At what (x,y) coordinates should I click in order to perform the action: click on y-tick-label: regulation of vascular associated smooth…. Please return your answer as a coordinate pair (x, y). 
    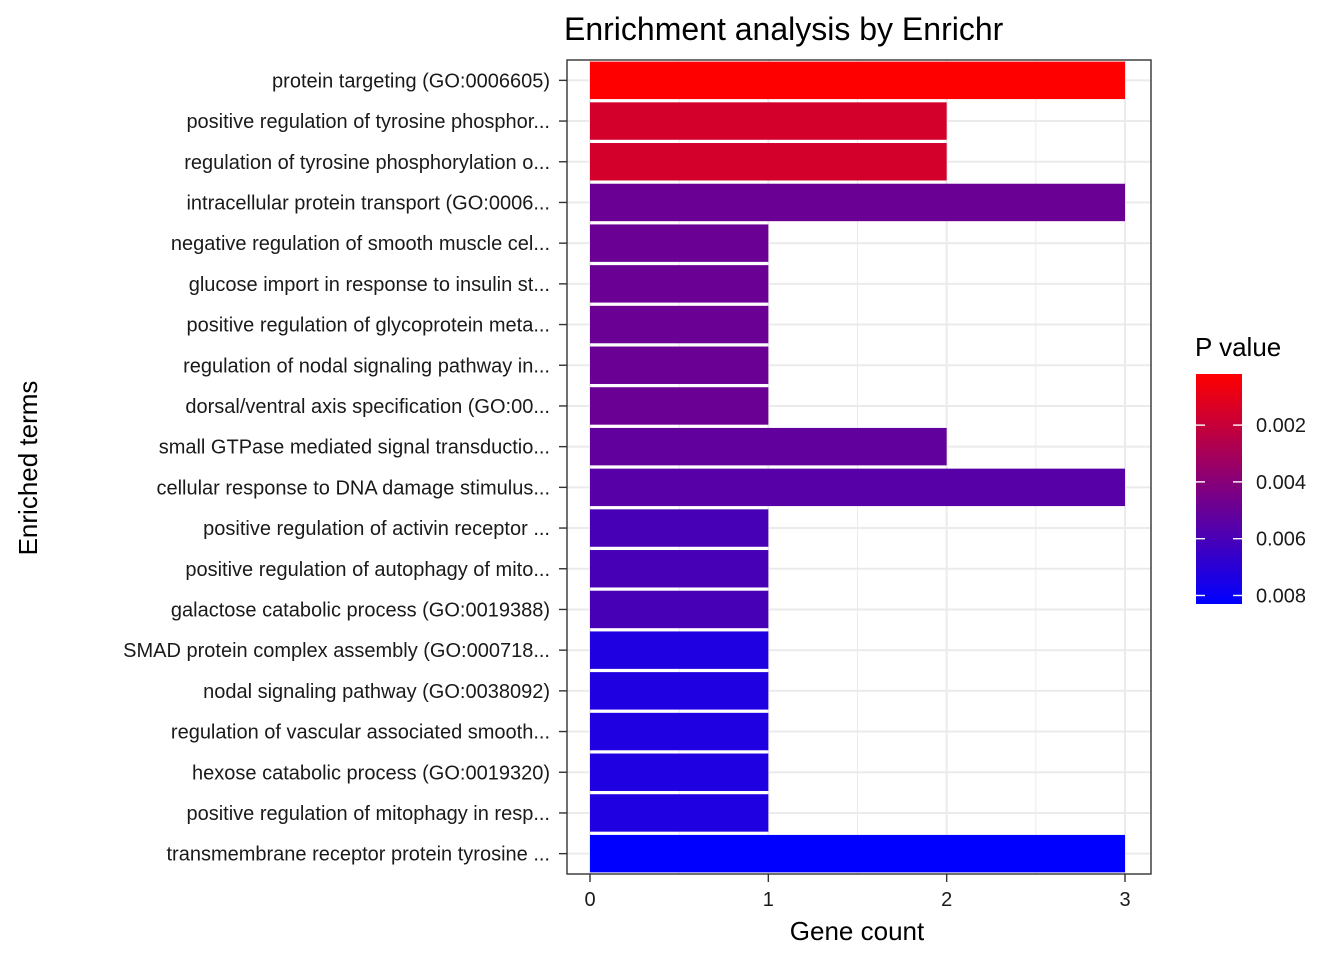
    Looking at the image, I should click on (360, 733).